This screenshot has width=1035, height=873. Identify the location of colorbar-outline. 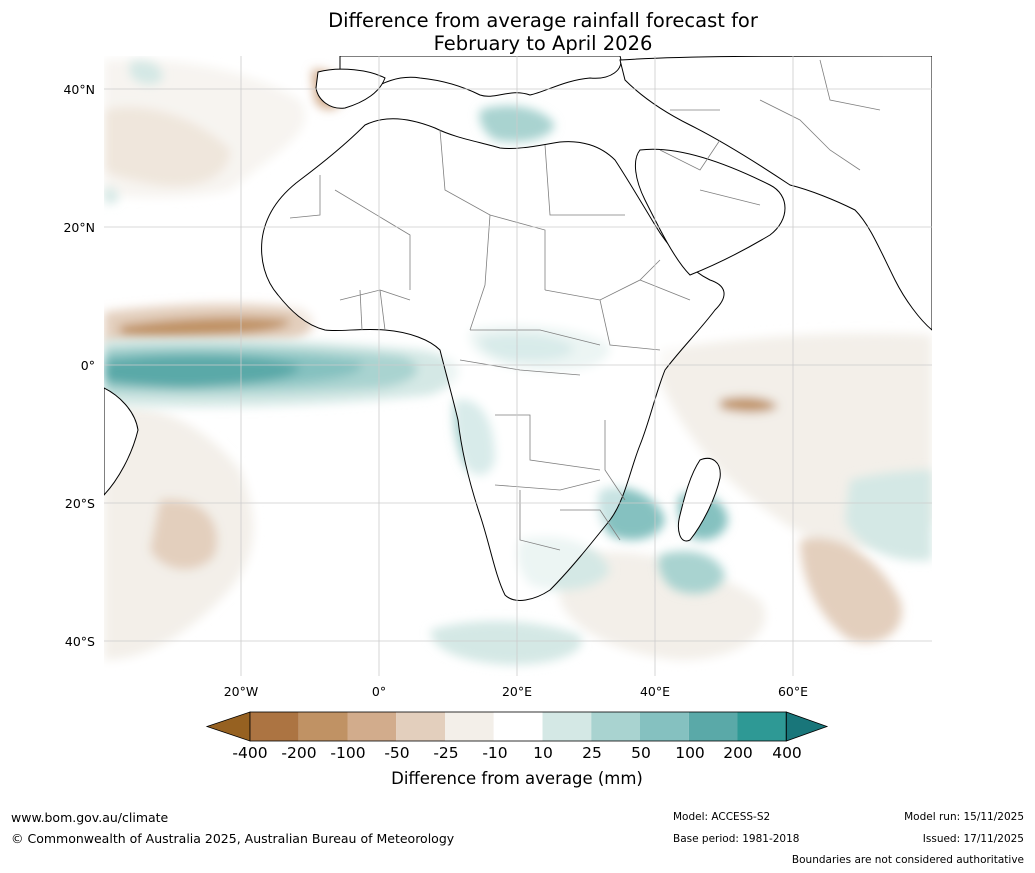
(518, 726).